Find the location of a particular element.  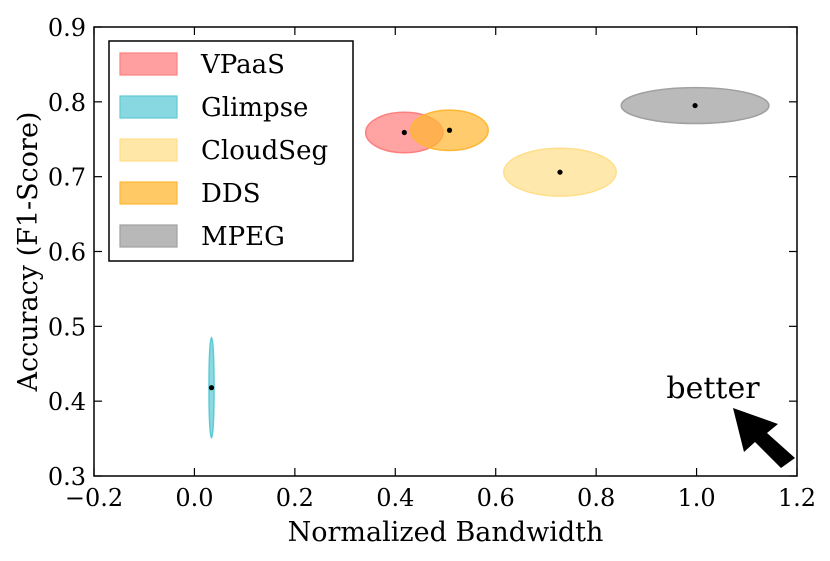

point-glimpse is located at coordinates (211, 388).